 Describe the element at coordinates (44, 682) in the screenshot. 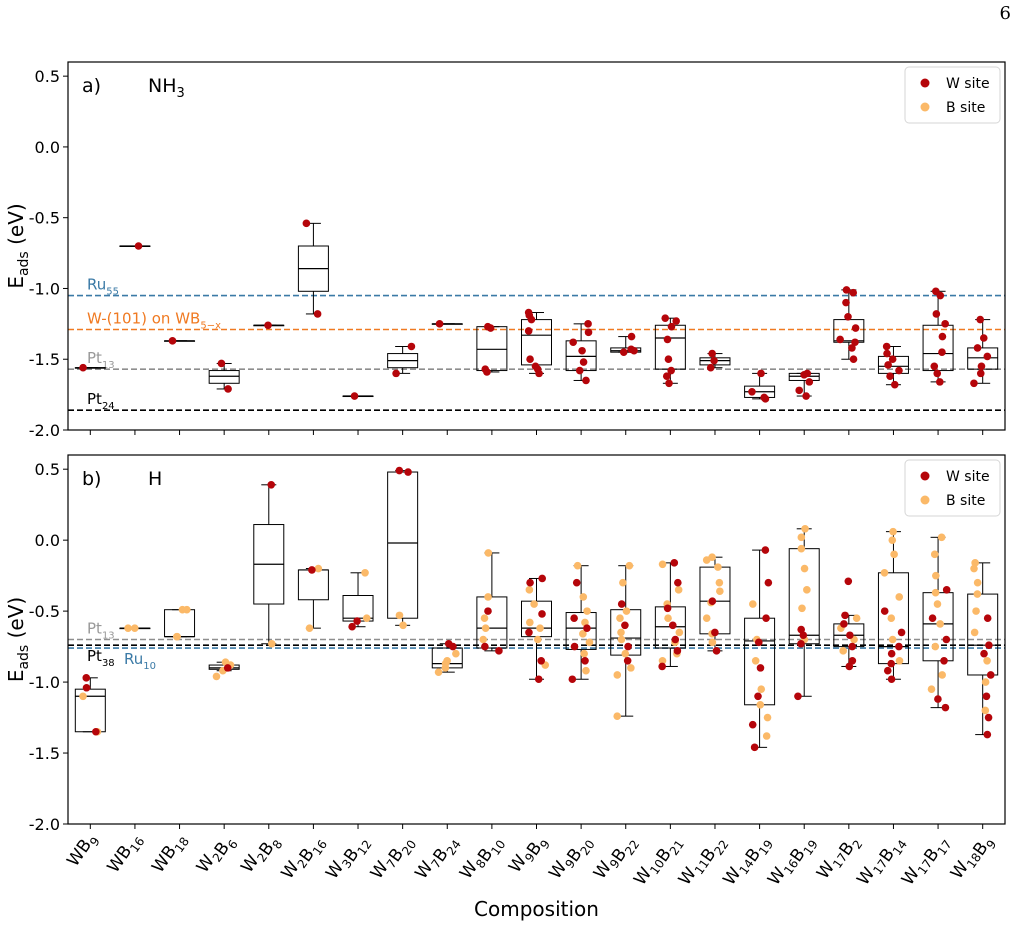

I see `y-tick-label: -1.0` at that location.